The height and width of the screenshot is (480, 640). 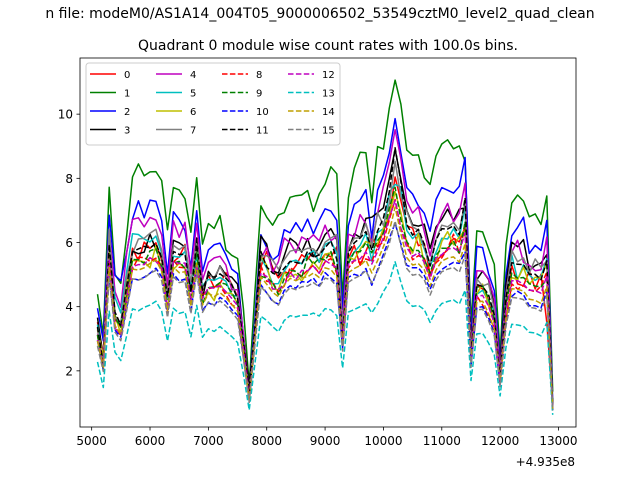 What do you see at coordinates (127, 112) in the screenshot?
I see `legend-label-2: 2` at bounding box center [127, 112].